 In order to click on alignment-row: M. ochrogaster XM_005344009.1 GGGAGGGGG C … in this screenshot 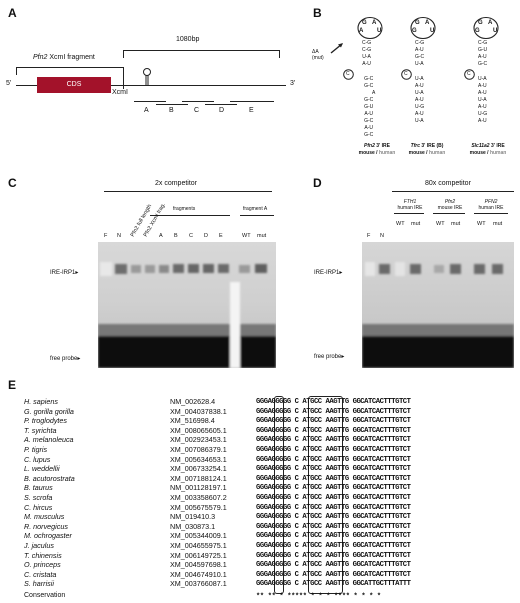, I will do `click(217, 536)`.